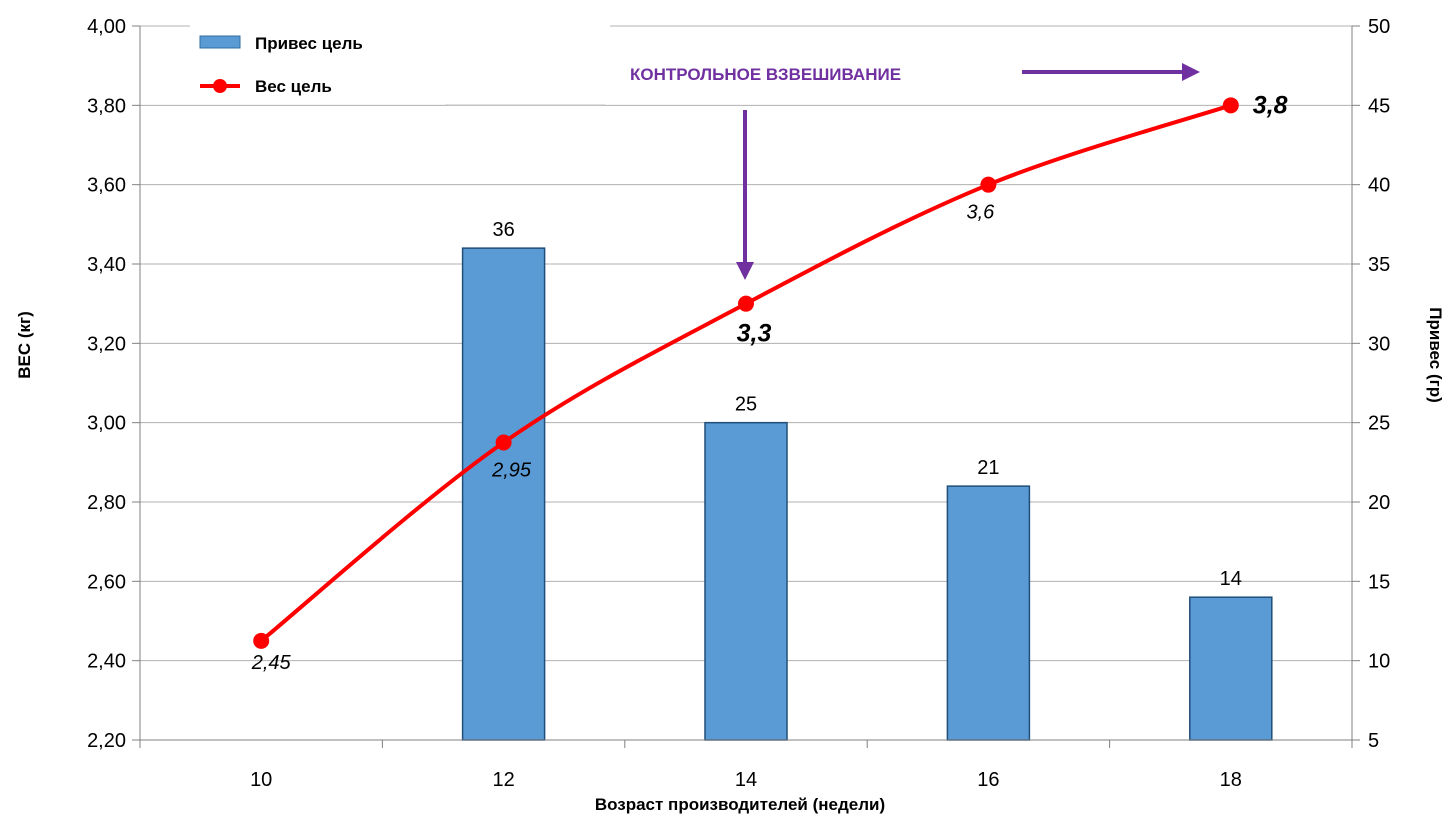 This screenshot has height=817, width=1449. Describe the element at coordinates (988, 468) in the screenshot. I see `bar-value-label: 21` at that location.